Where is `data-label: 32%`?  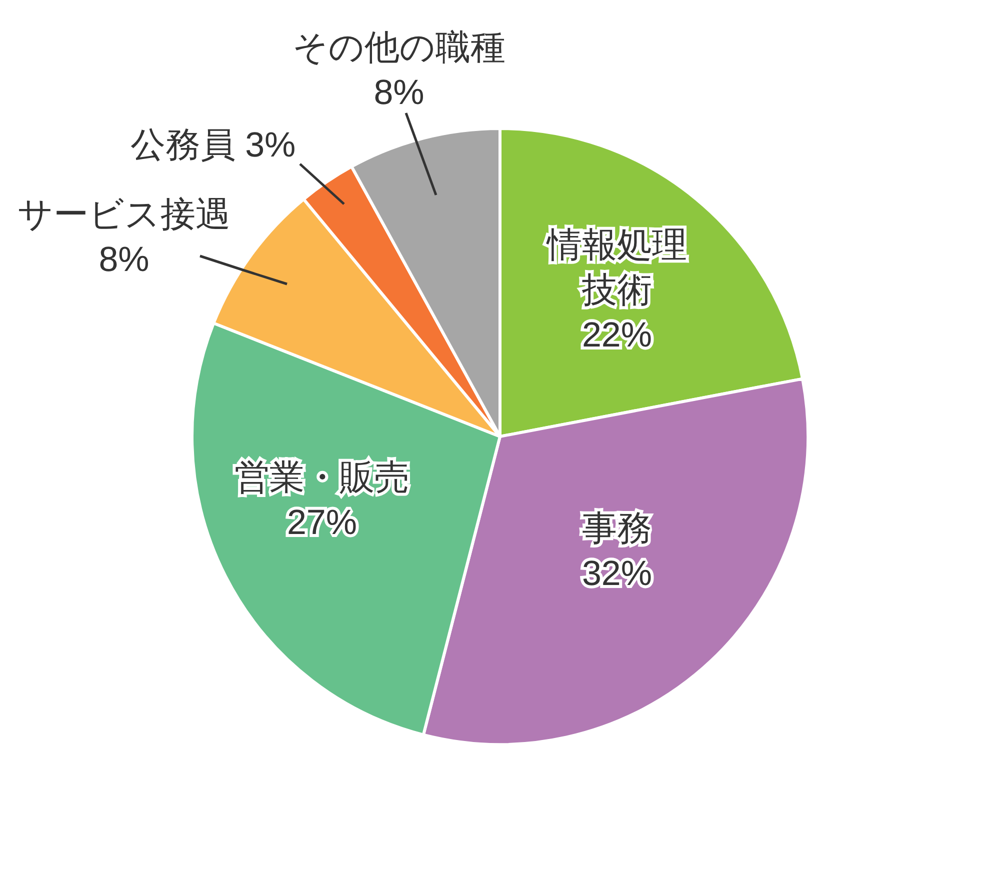
data-label: 32% is located at coordinates (617, 573).